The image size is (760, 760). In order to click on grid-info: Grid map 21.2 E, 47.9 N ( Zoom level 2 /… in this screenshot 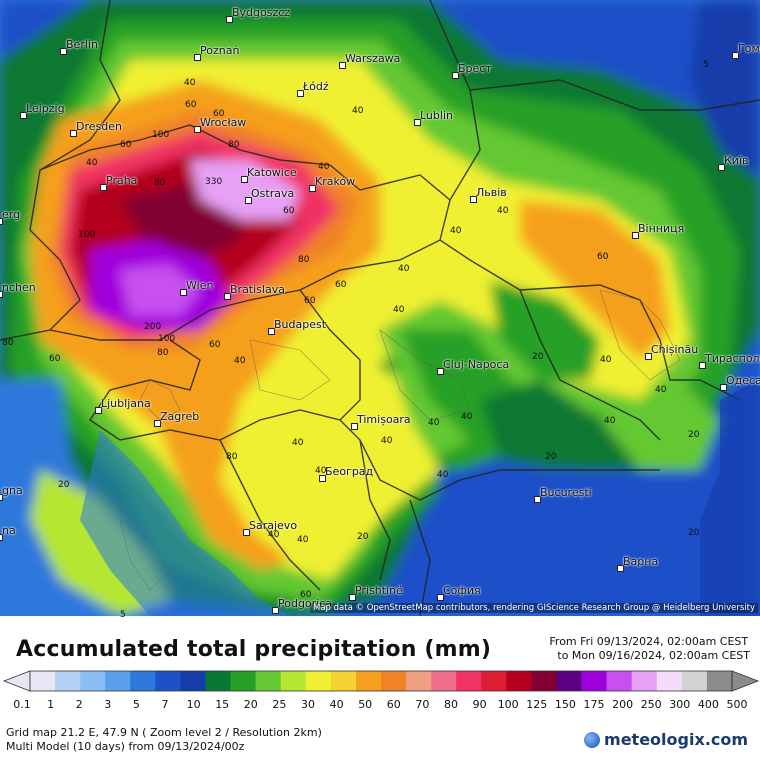, I will do `click(164, 740)`.